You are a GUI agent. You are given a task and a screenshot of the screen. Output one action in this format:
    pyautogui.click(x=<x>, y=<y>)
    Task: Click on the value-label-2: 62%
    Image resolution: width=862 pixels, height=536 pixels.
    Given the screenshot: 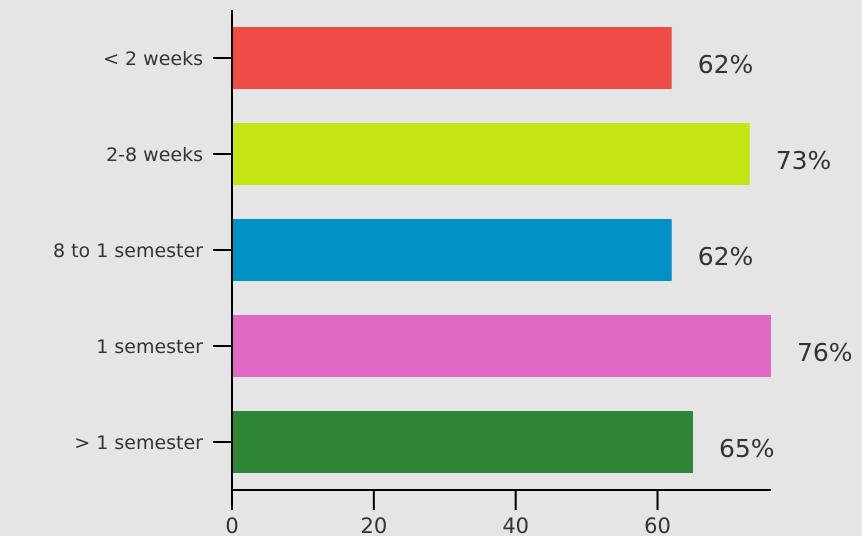 What is the action you would take?
    pyautogui.click(x=726, y=256)
    